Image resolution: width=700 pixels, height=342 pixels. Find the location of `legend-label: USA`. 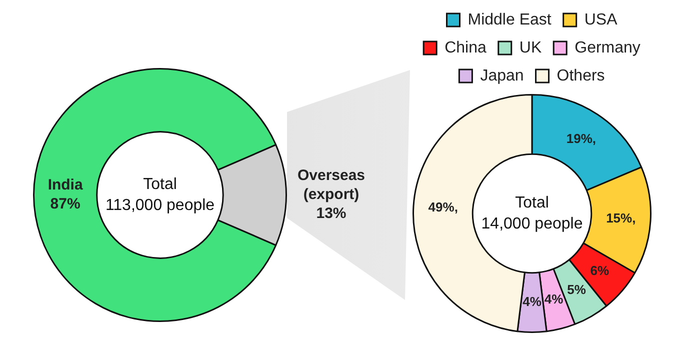

legend-label: USA is located at coordinates (601, 19).